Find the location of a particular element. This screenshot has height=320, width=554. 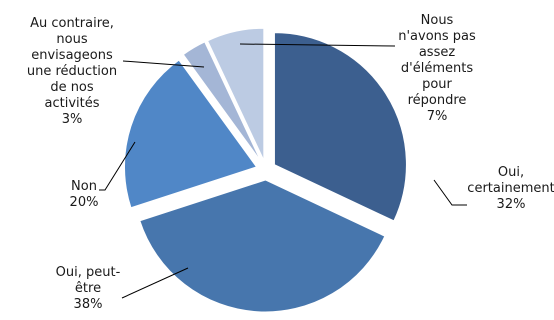

leader-line-oui-certainement is located at coordinates (450, 192).